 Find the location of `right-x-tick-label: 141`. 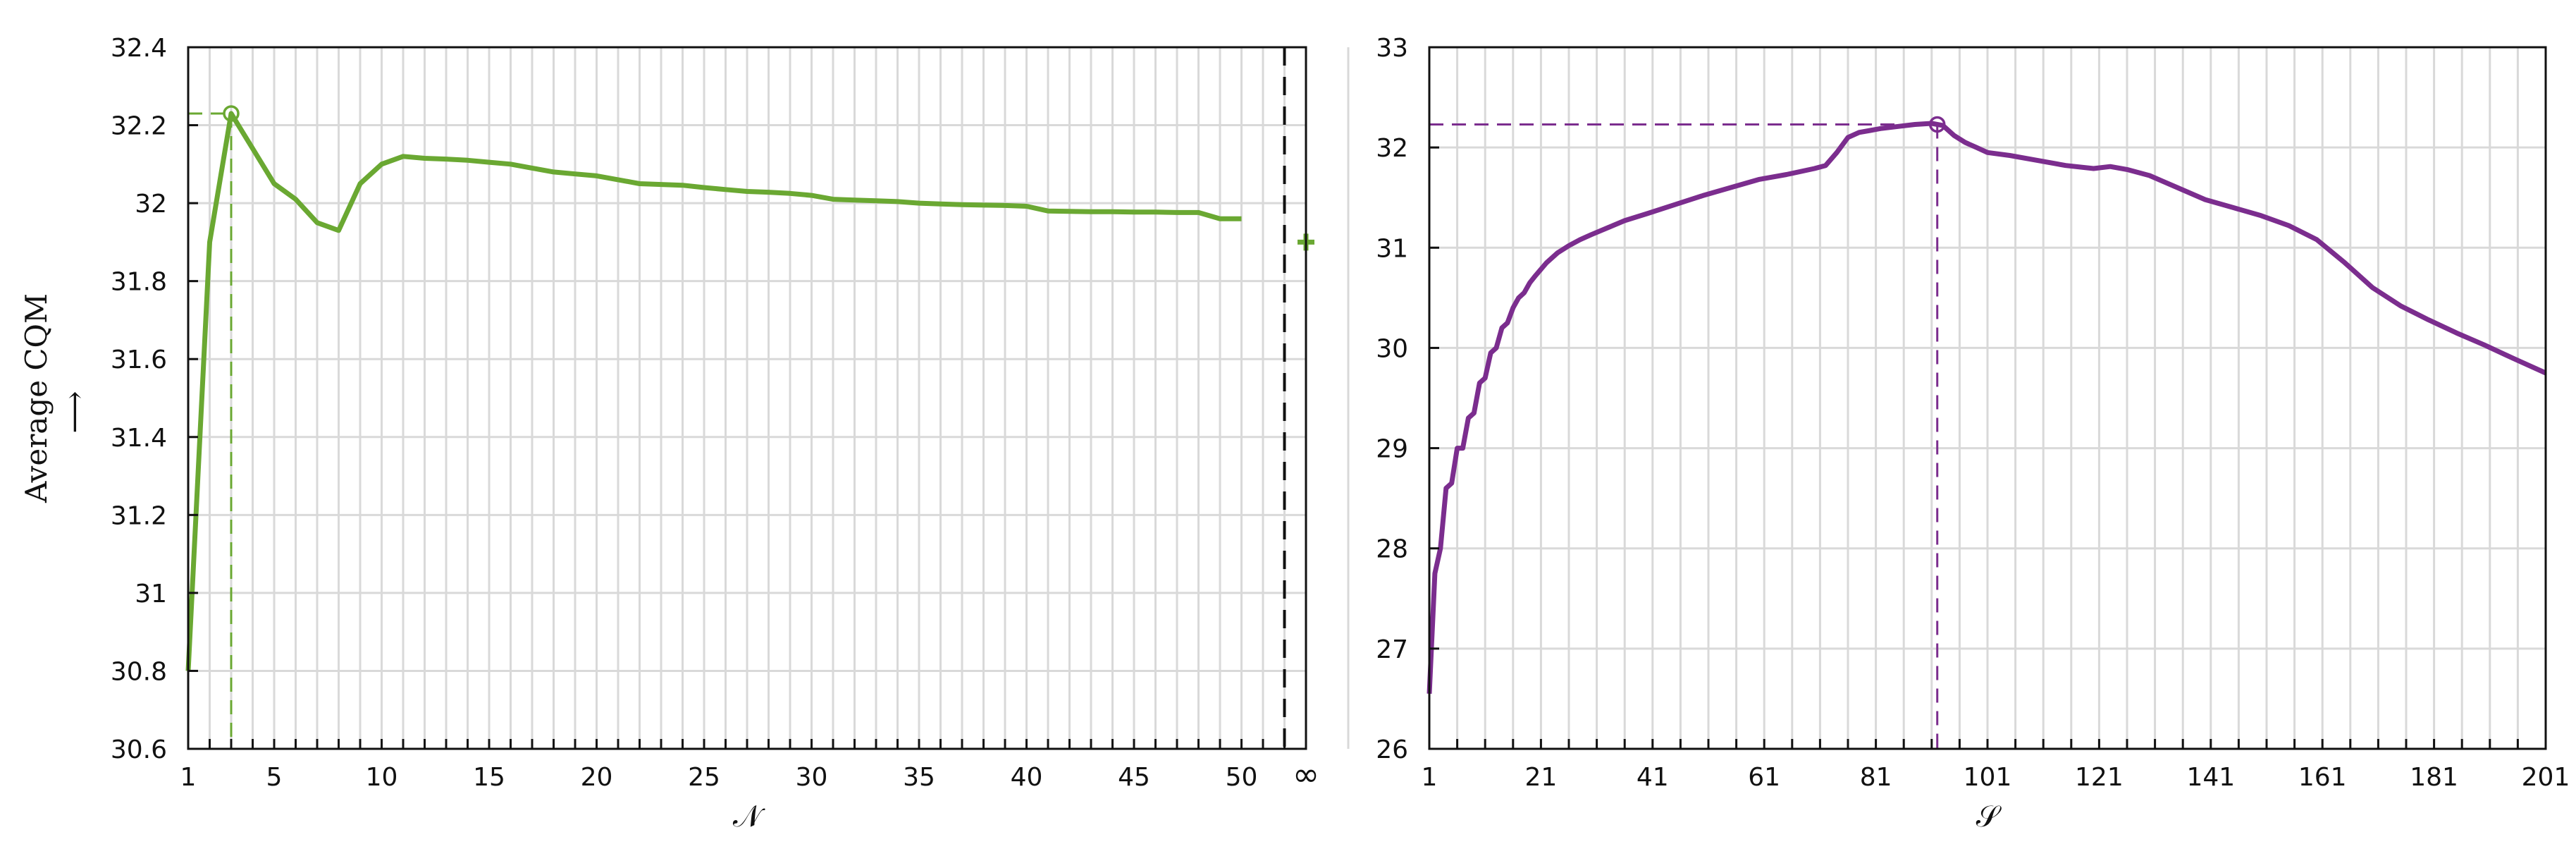

right-x-tick-label: 141 is located at coordinates (2210, 778).